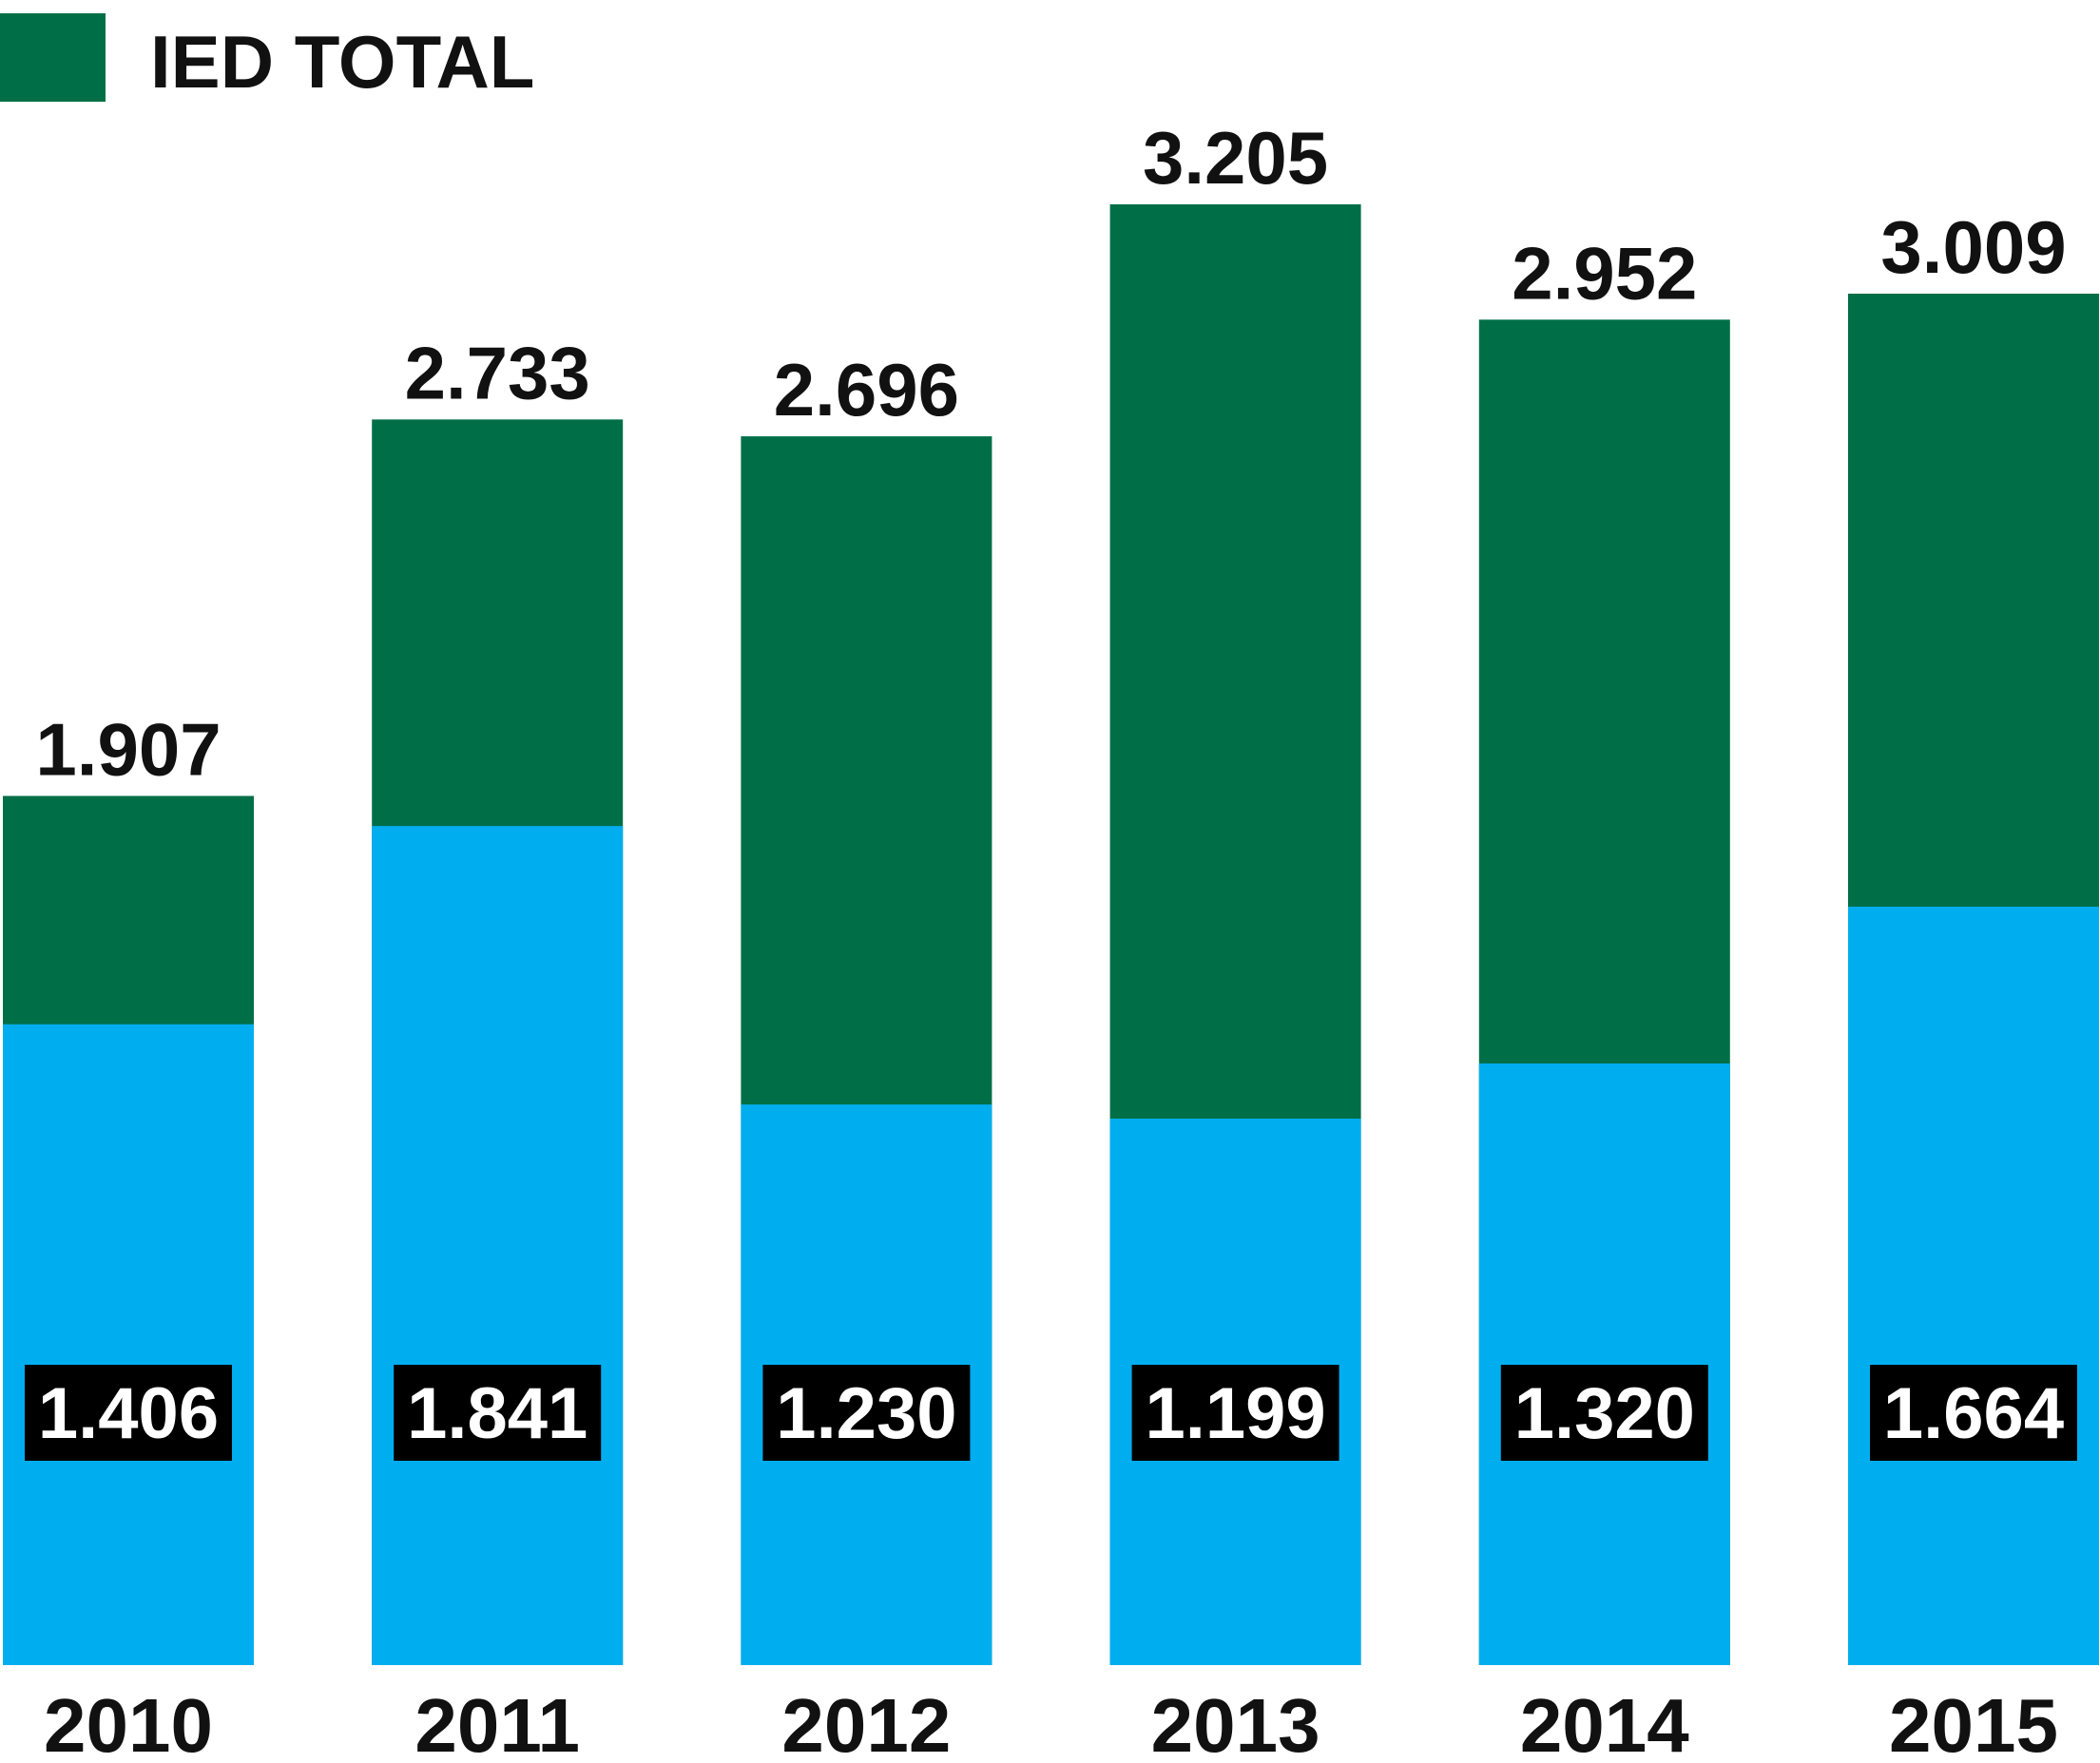 This screenshot has height=1763, width=2100. I want to click on base-label-2013: 1.199, so click(1236, 1413).